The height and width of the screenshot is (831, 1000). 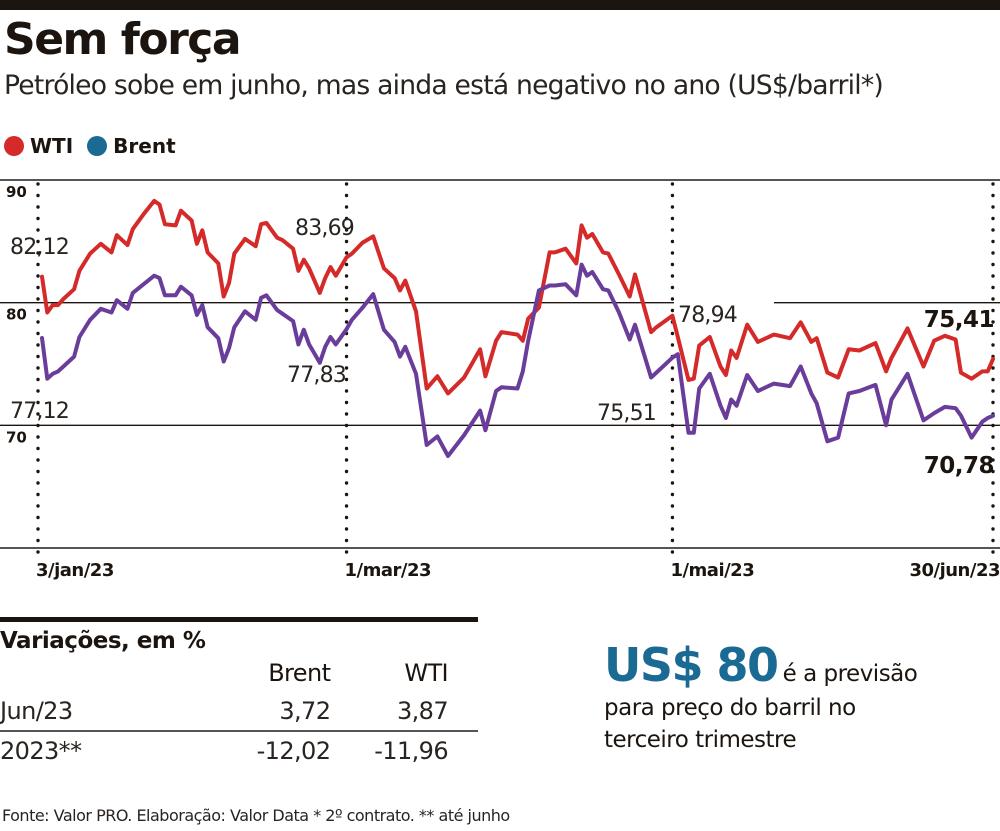 What do you see at coordinates (707, 315) in the screenshot?
I see `value-annotation: 78,94` at bounding box center [707, 315].